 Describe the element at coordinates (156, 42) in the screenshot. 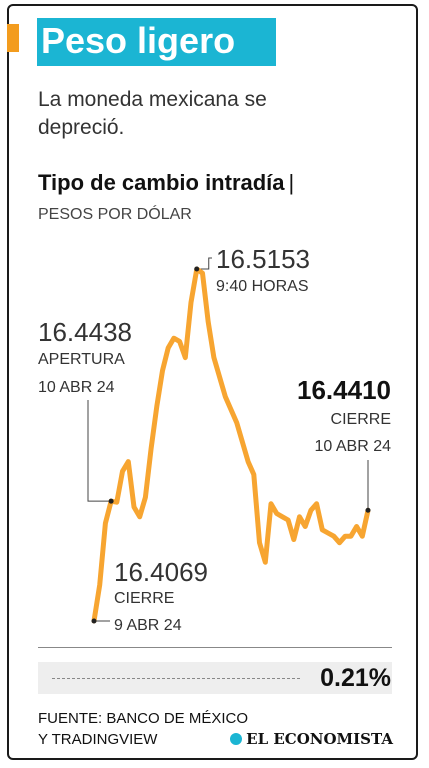

I see `page-title: Peso ligero` at that location.